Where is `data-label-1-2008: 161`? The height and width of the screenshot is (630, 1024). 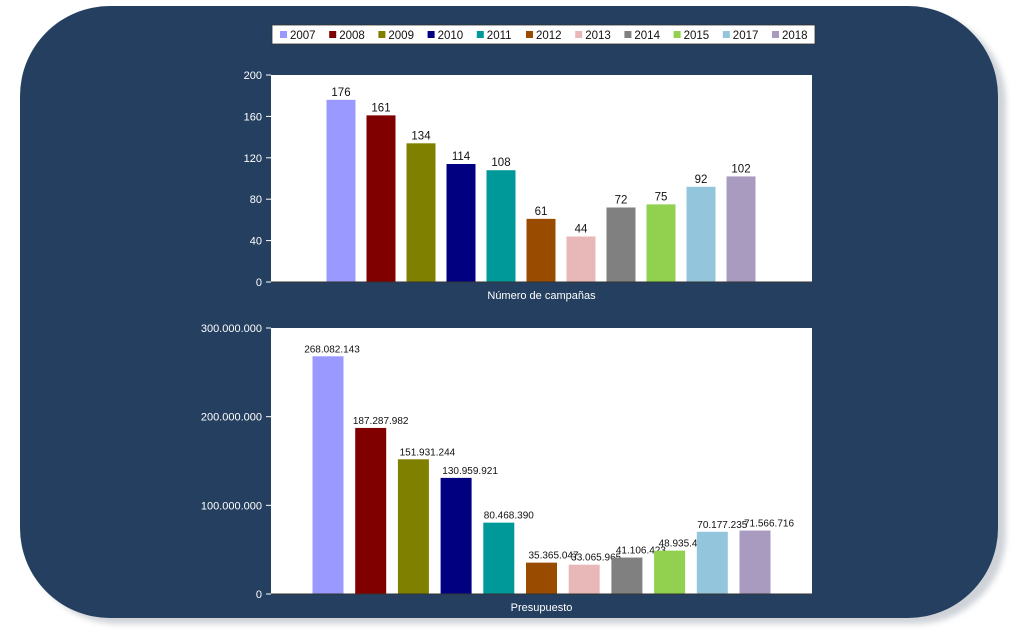 data-label-1-2008: 161 is located at coordinates (380, 108).